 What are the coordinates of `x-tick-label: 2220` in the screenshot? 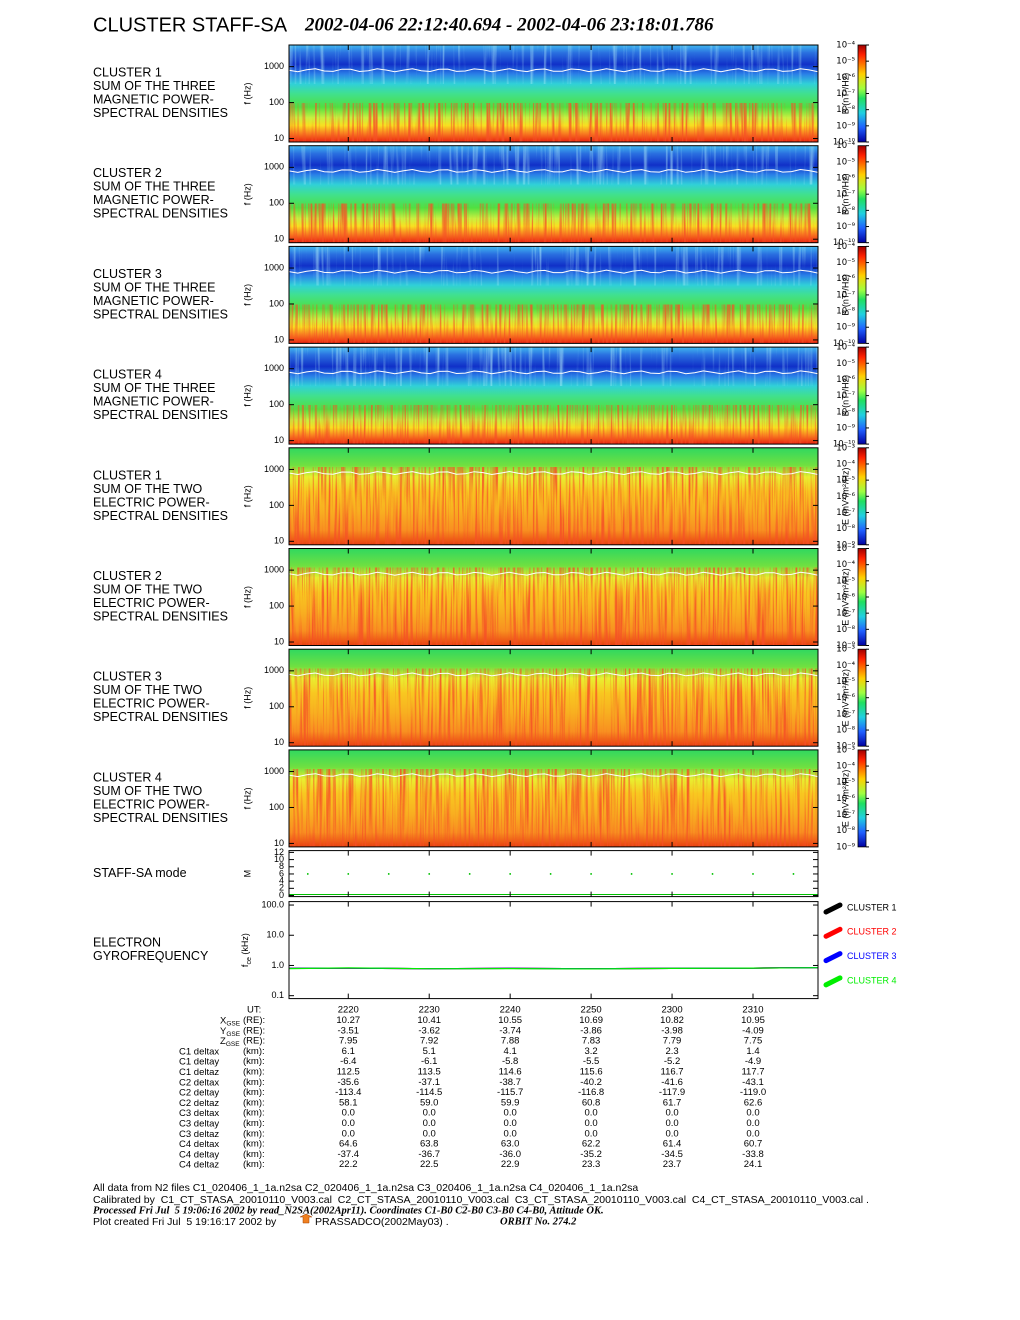 It's located at (348, 1010).